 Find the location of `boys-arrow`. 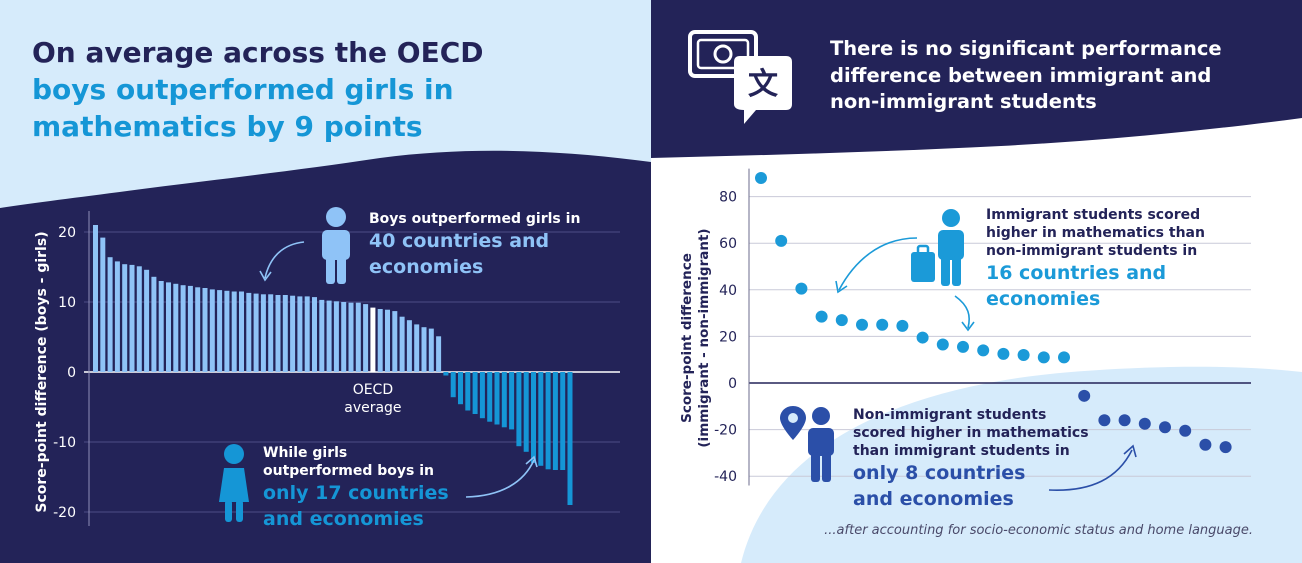

boys-arrow is located at coordinates (282, 261).